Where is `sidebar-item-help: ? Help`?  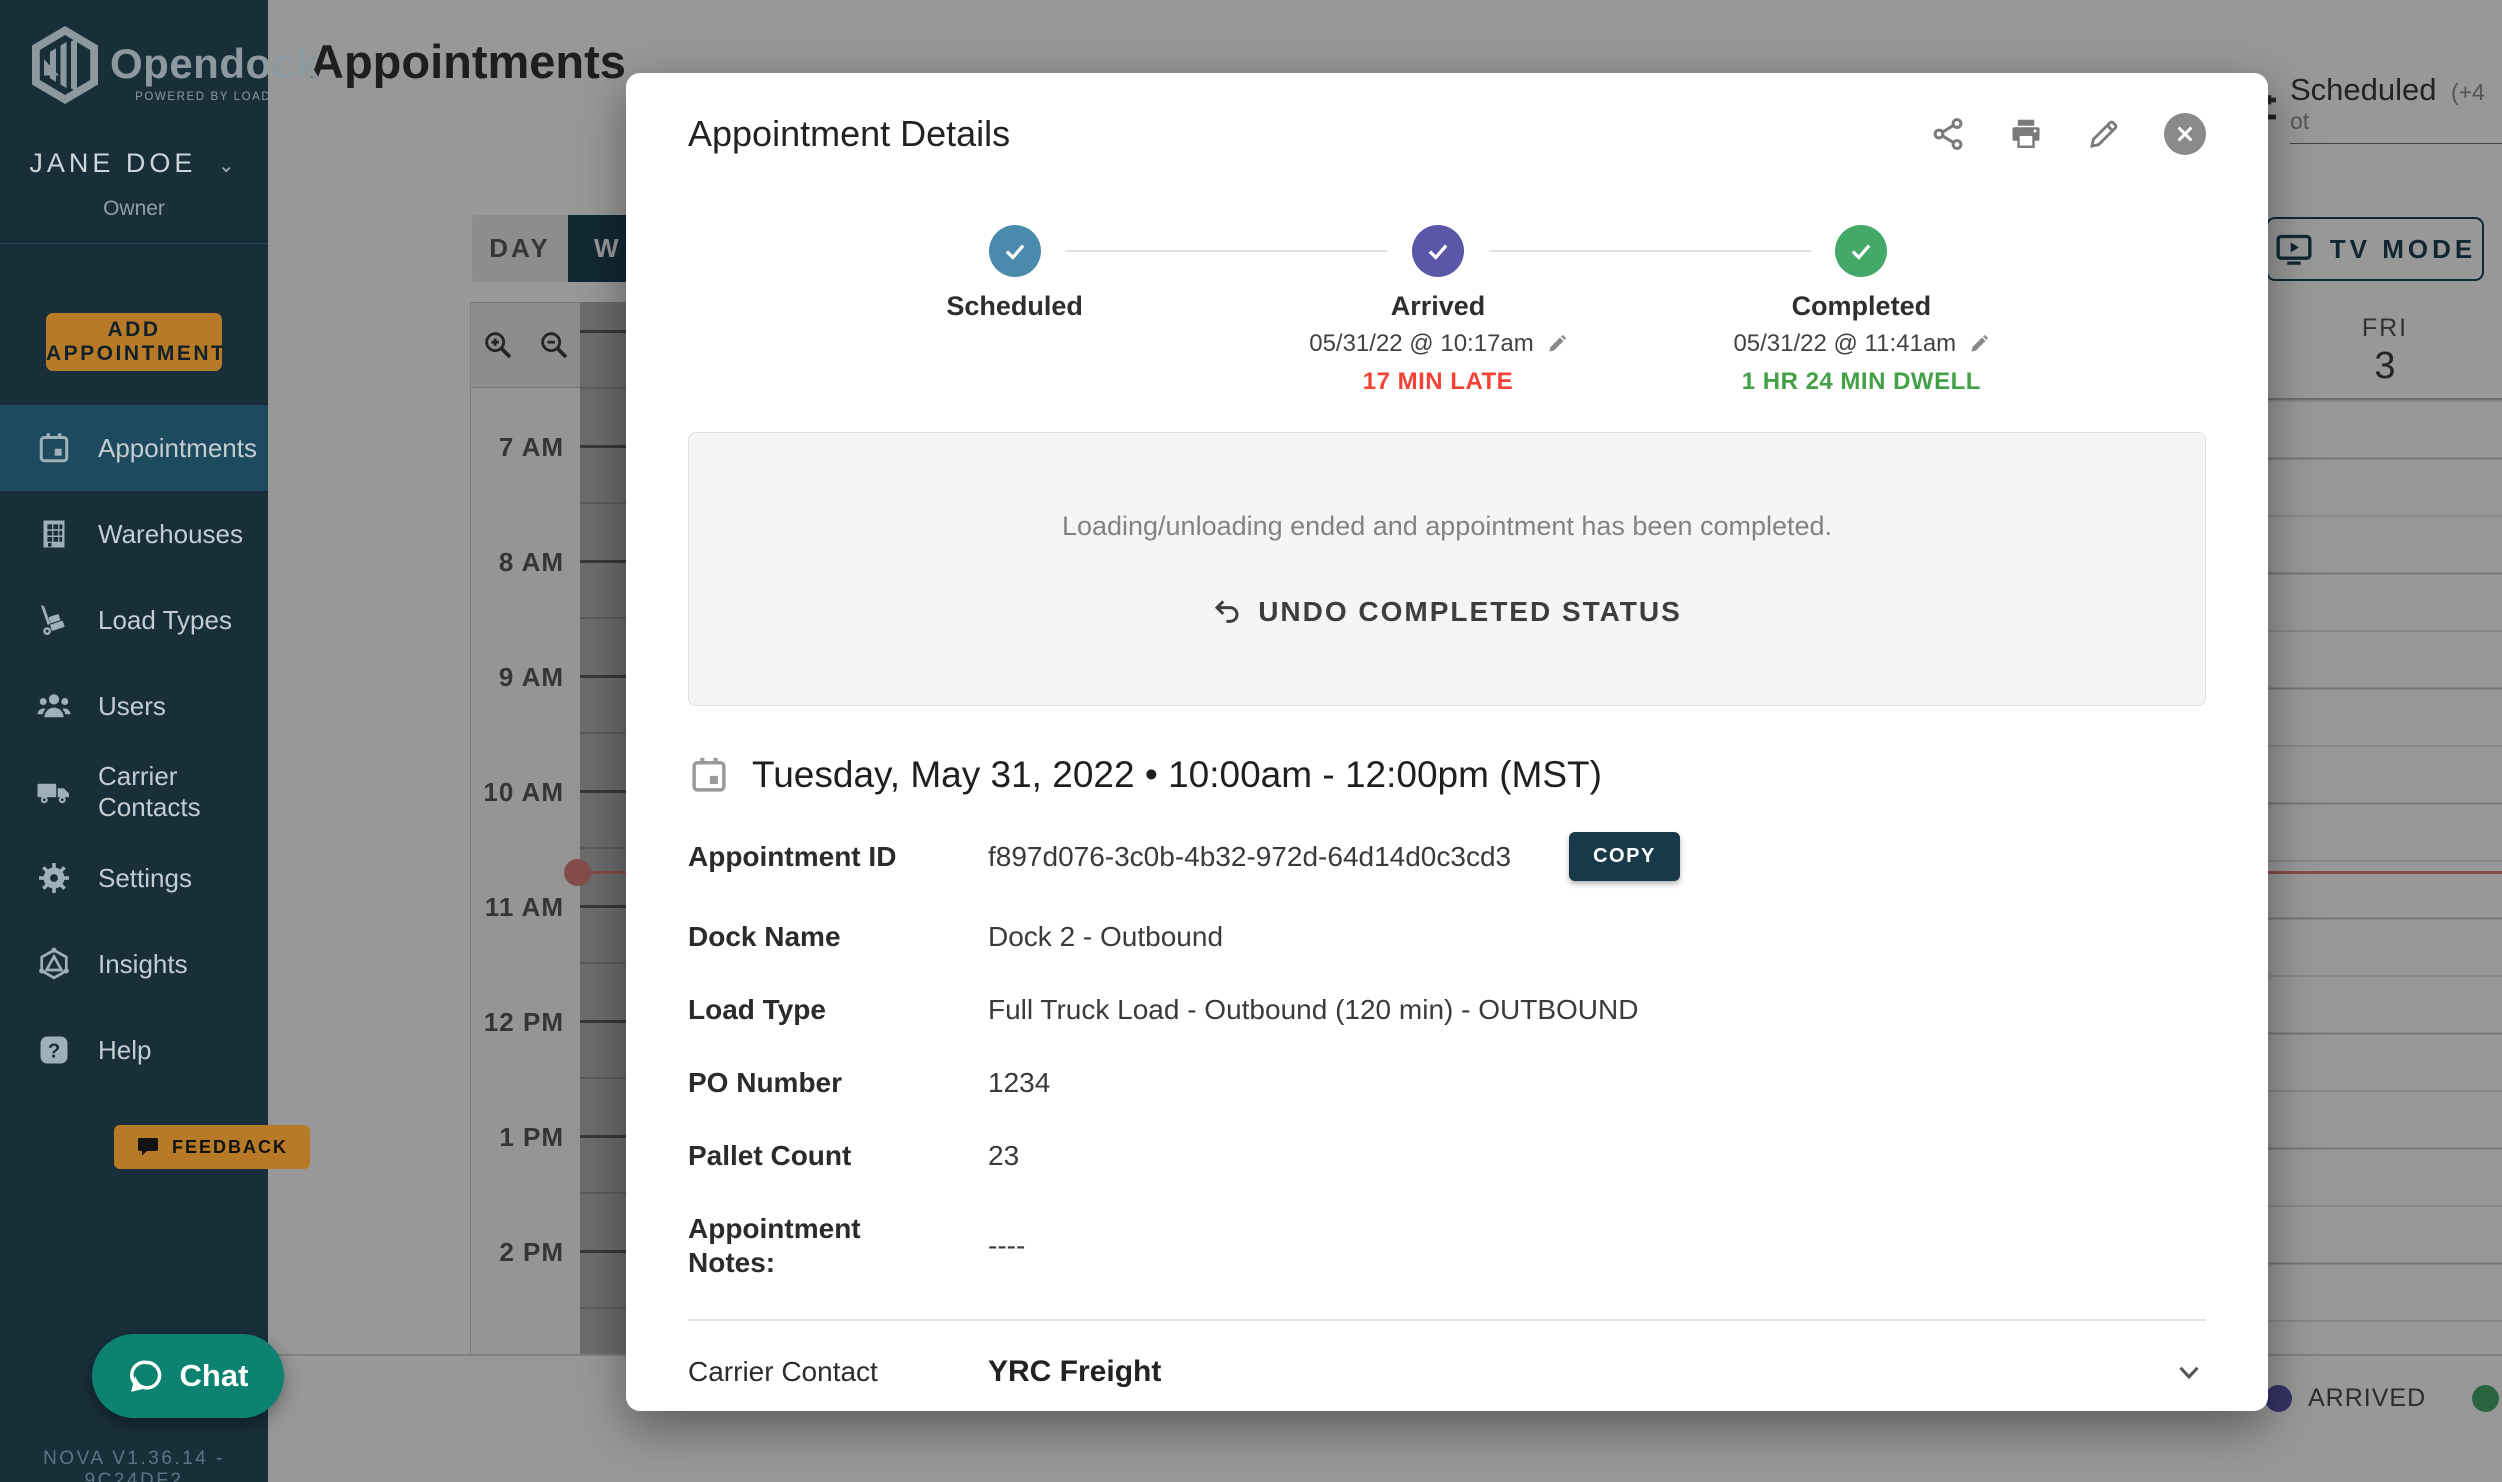
sidebar-item-help: ? Help is located at coordinates (134, 1050).